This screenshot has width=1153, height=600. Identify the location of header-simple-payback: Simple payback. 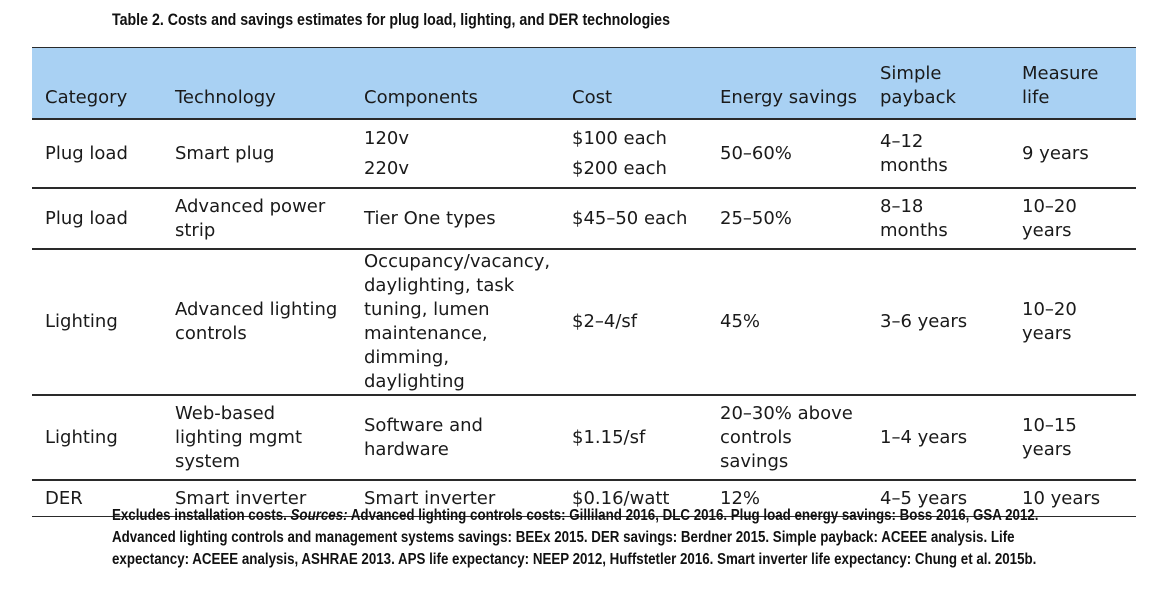
(938, 83).